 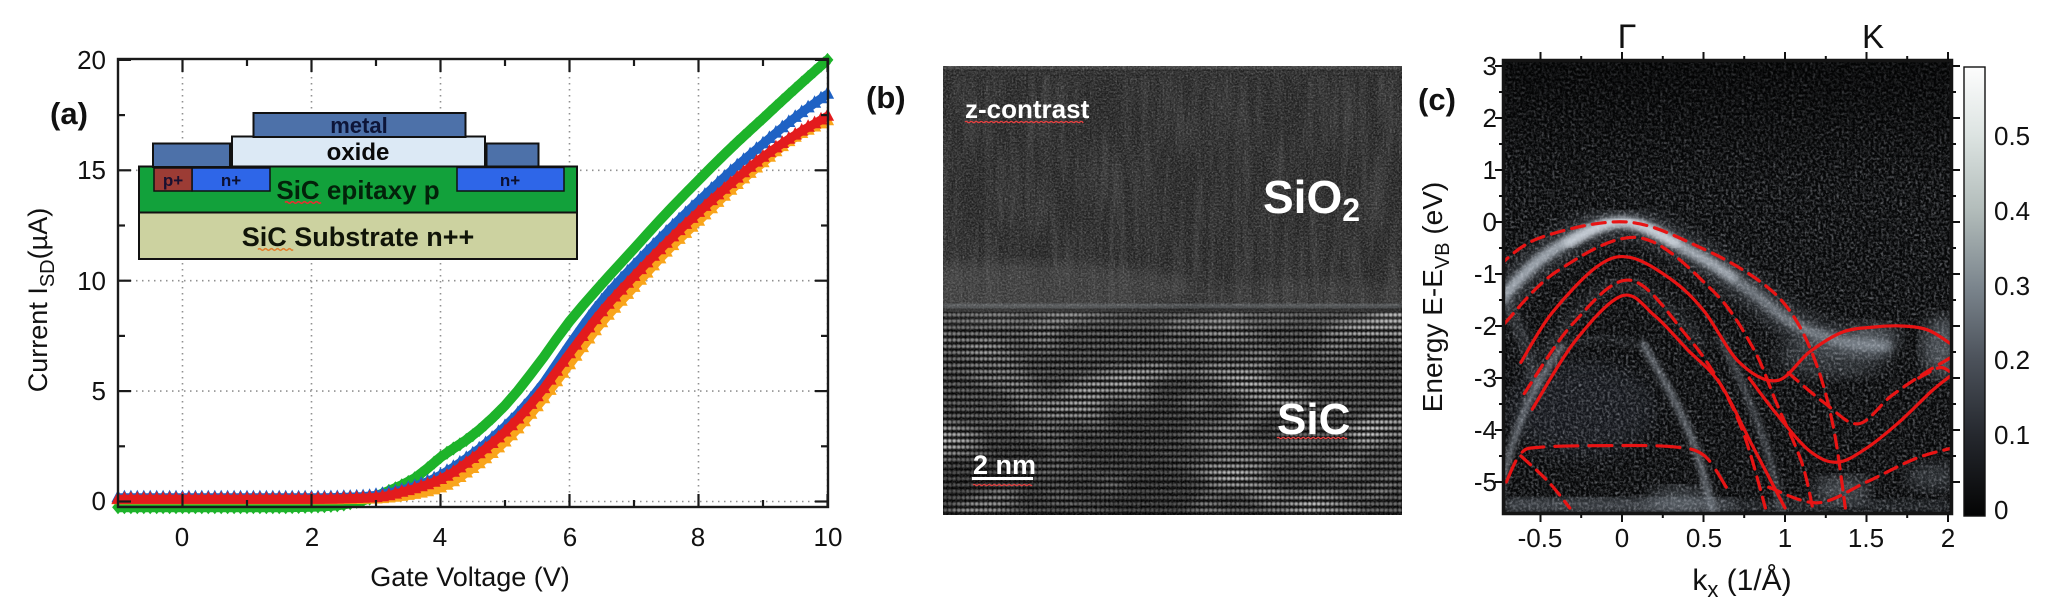 I want to click on svg-text: 1.5, so click(x=1866, y=538).